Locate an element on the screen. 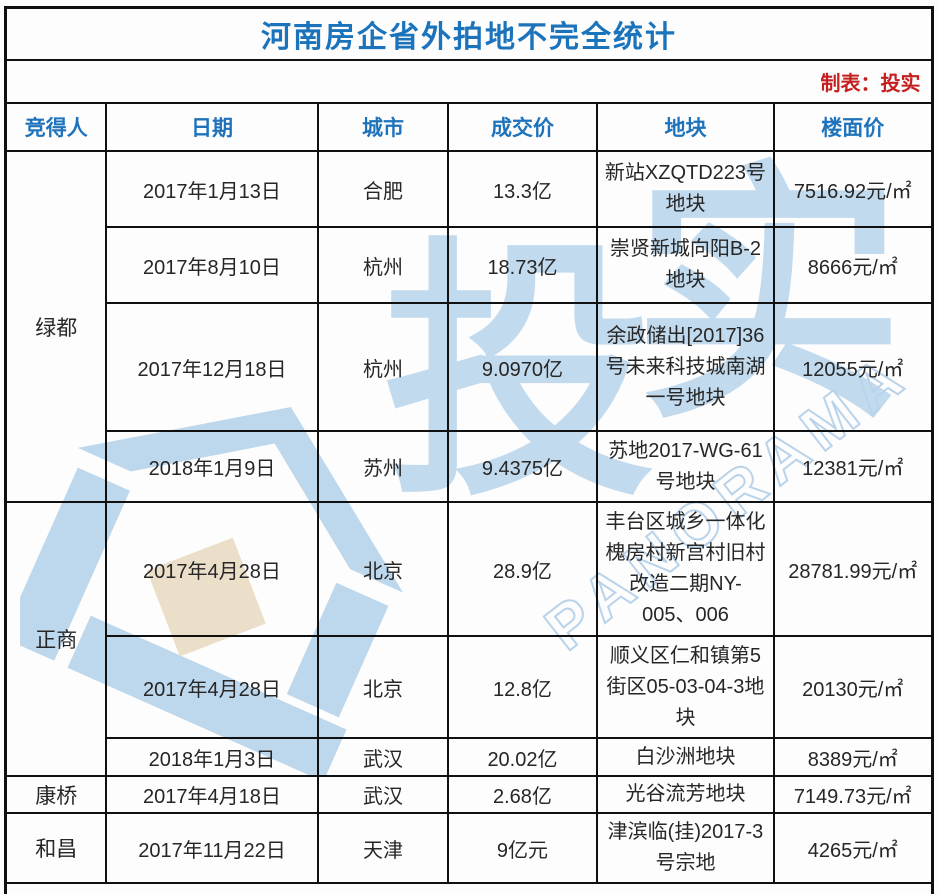  table-row: 2017年8月10日 杭州 18.73亿 崇贤新城向阳B-2地块 8666元/㎡ is located at coordinates (470, 265).